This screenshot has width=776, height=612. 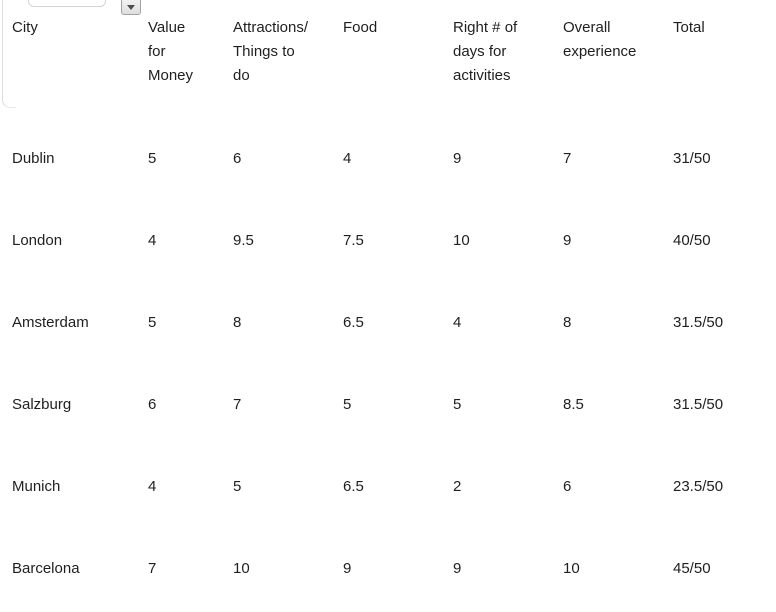 I want to click on text-input, so click(x=67, y=3).